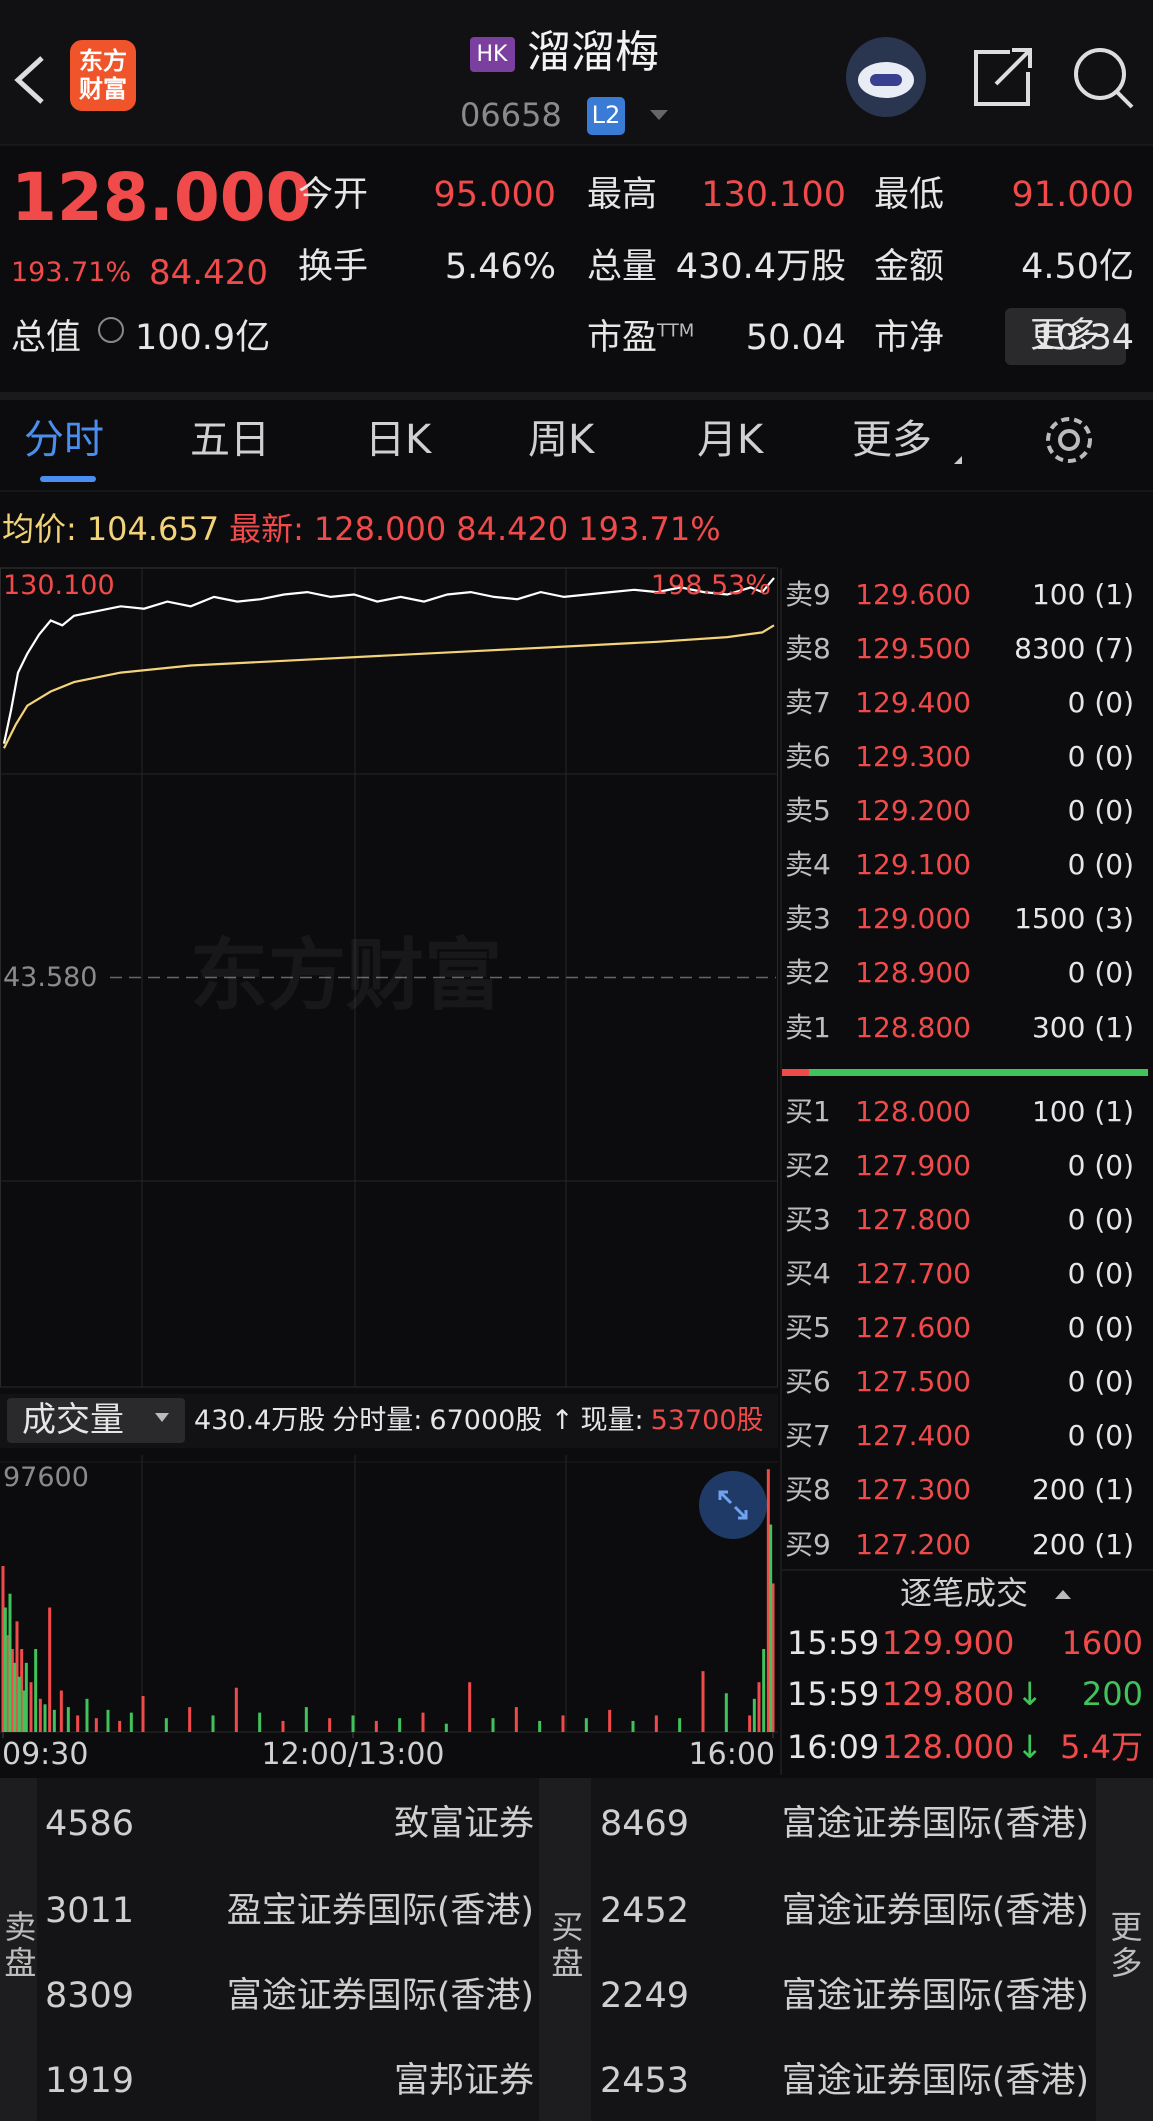 The image size is (1153, 2121). What do you see at coordinates (45, 1754) in the screenshot?
I see `x-tick-label: 09:30` at bounding box center [45, 1754].